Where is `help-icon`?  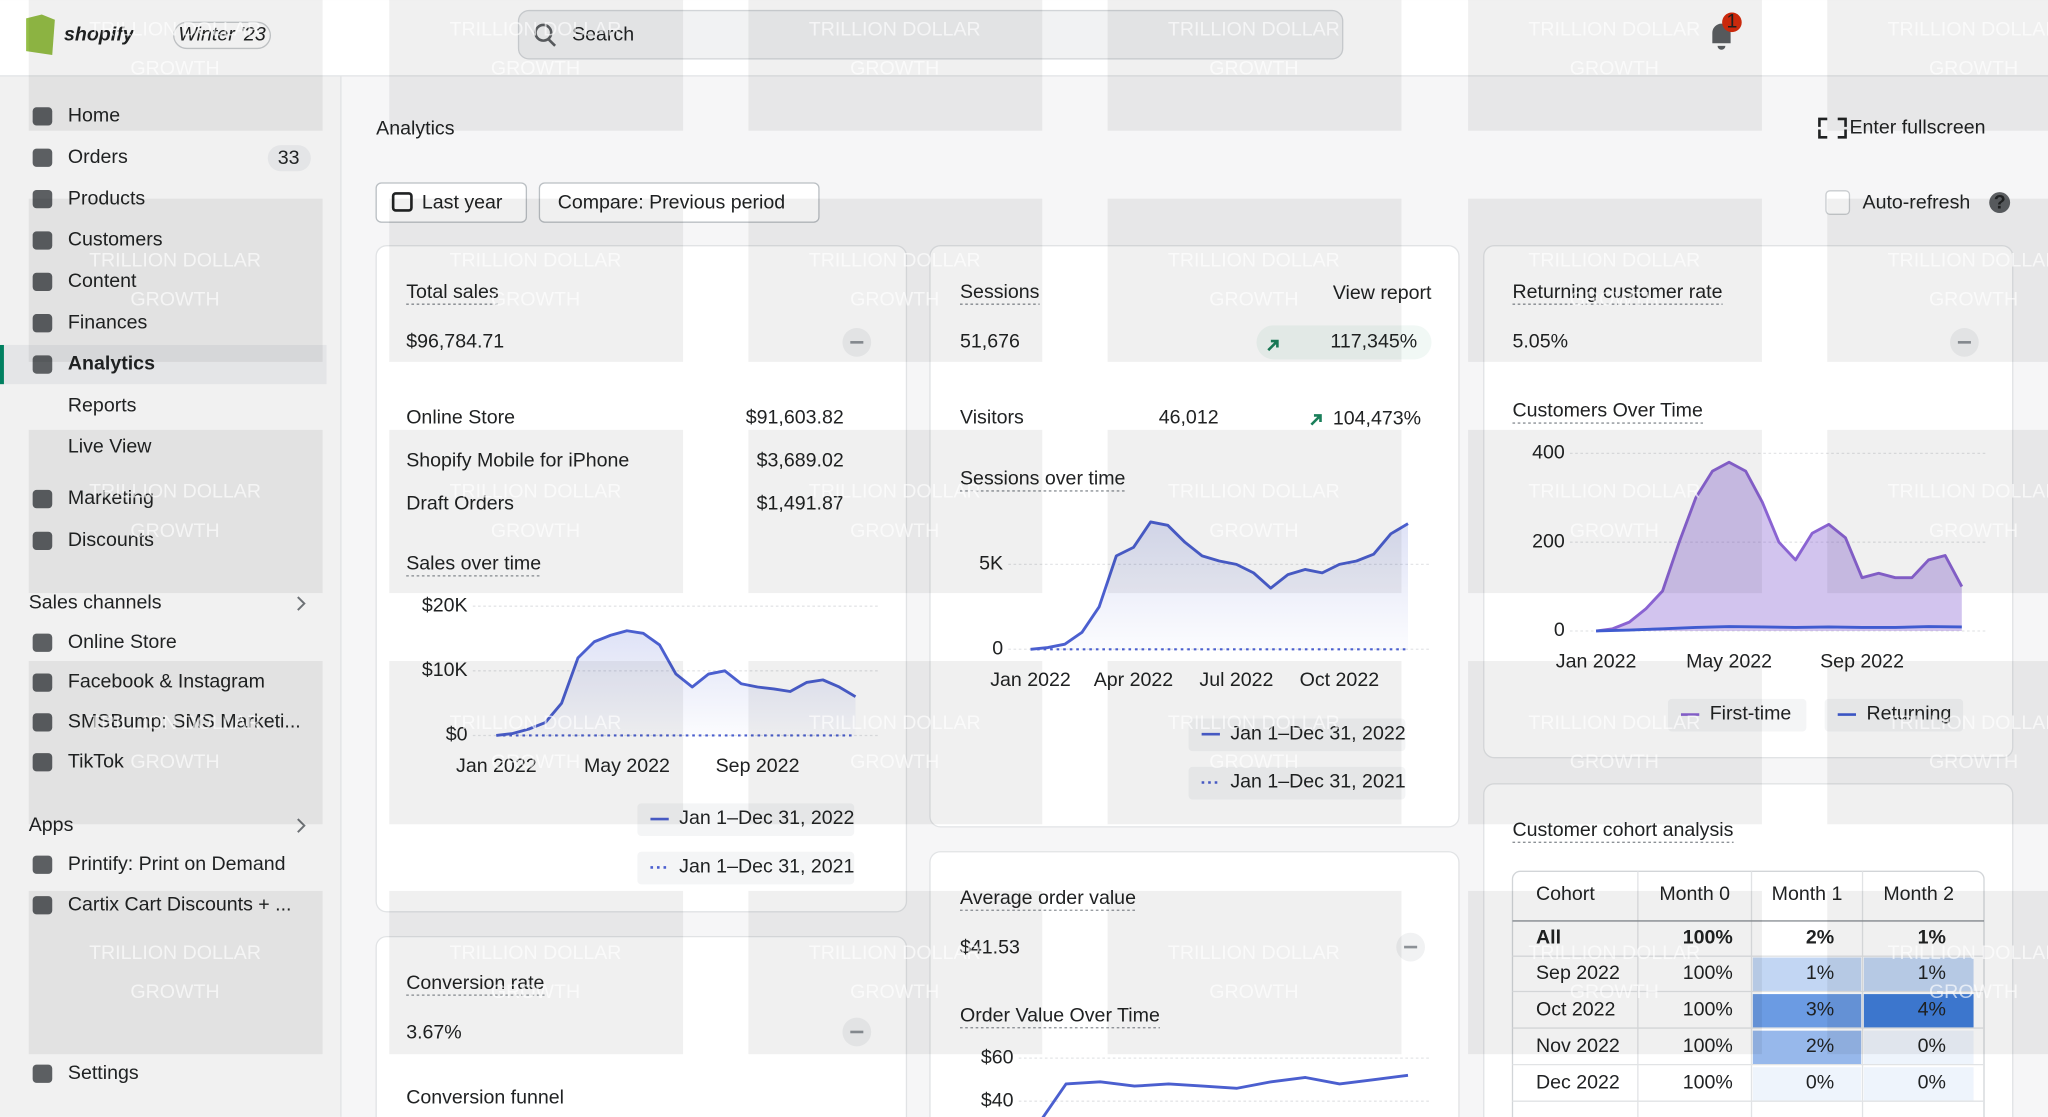
help-icon is located at coordinates (2000, 203).